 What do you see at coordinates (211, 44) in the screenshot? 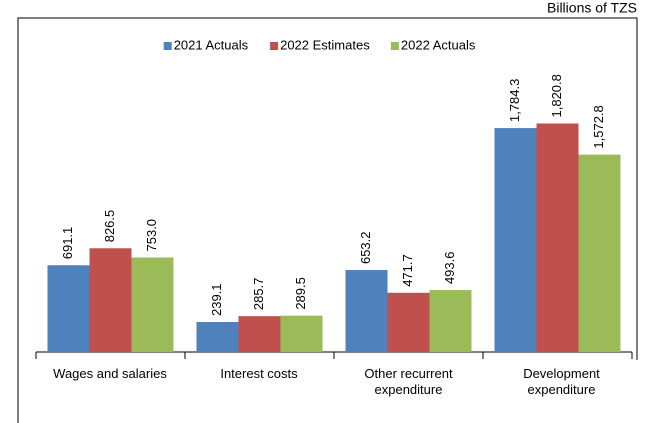
I see `legend-label: 2021 Actuals` at bounding box center [211, 44].